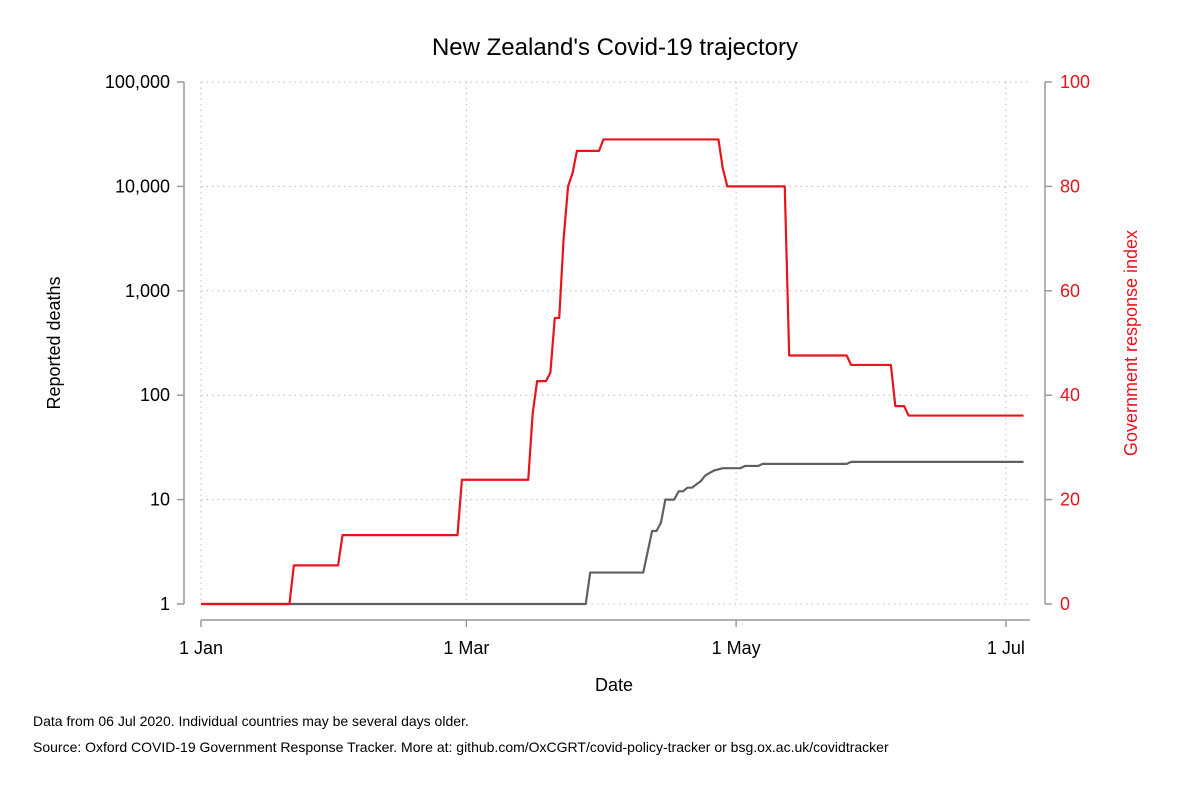 Image resolution: width=1184 pixels, height=789 pixels. What do you see at coordinates (137, 82) in the screenshot?
I see `y-left-tick-label: 100,000` at bounding box center [137, 82].